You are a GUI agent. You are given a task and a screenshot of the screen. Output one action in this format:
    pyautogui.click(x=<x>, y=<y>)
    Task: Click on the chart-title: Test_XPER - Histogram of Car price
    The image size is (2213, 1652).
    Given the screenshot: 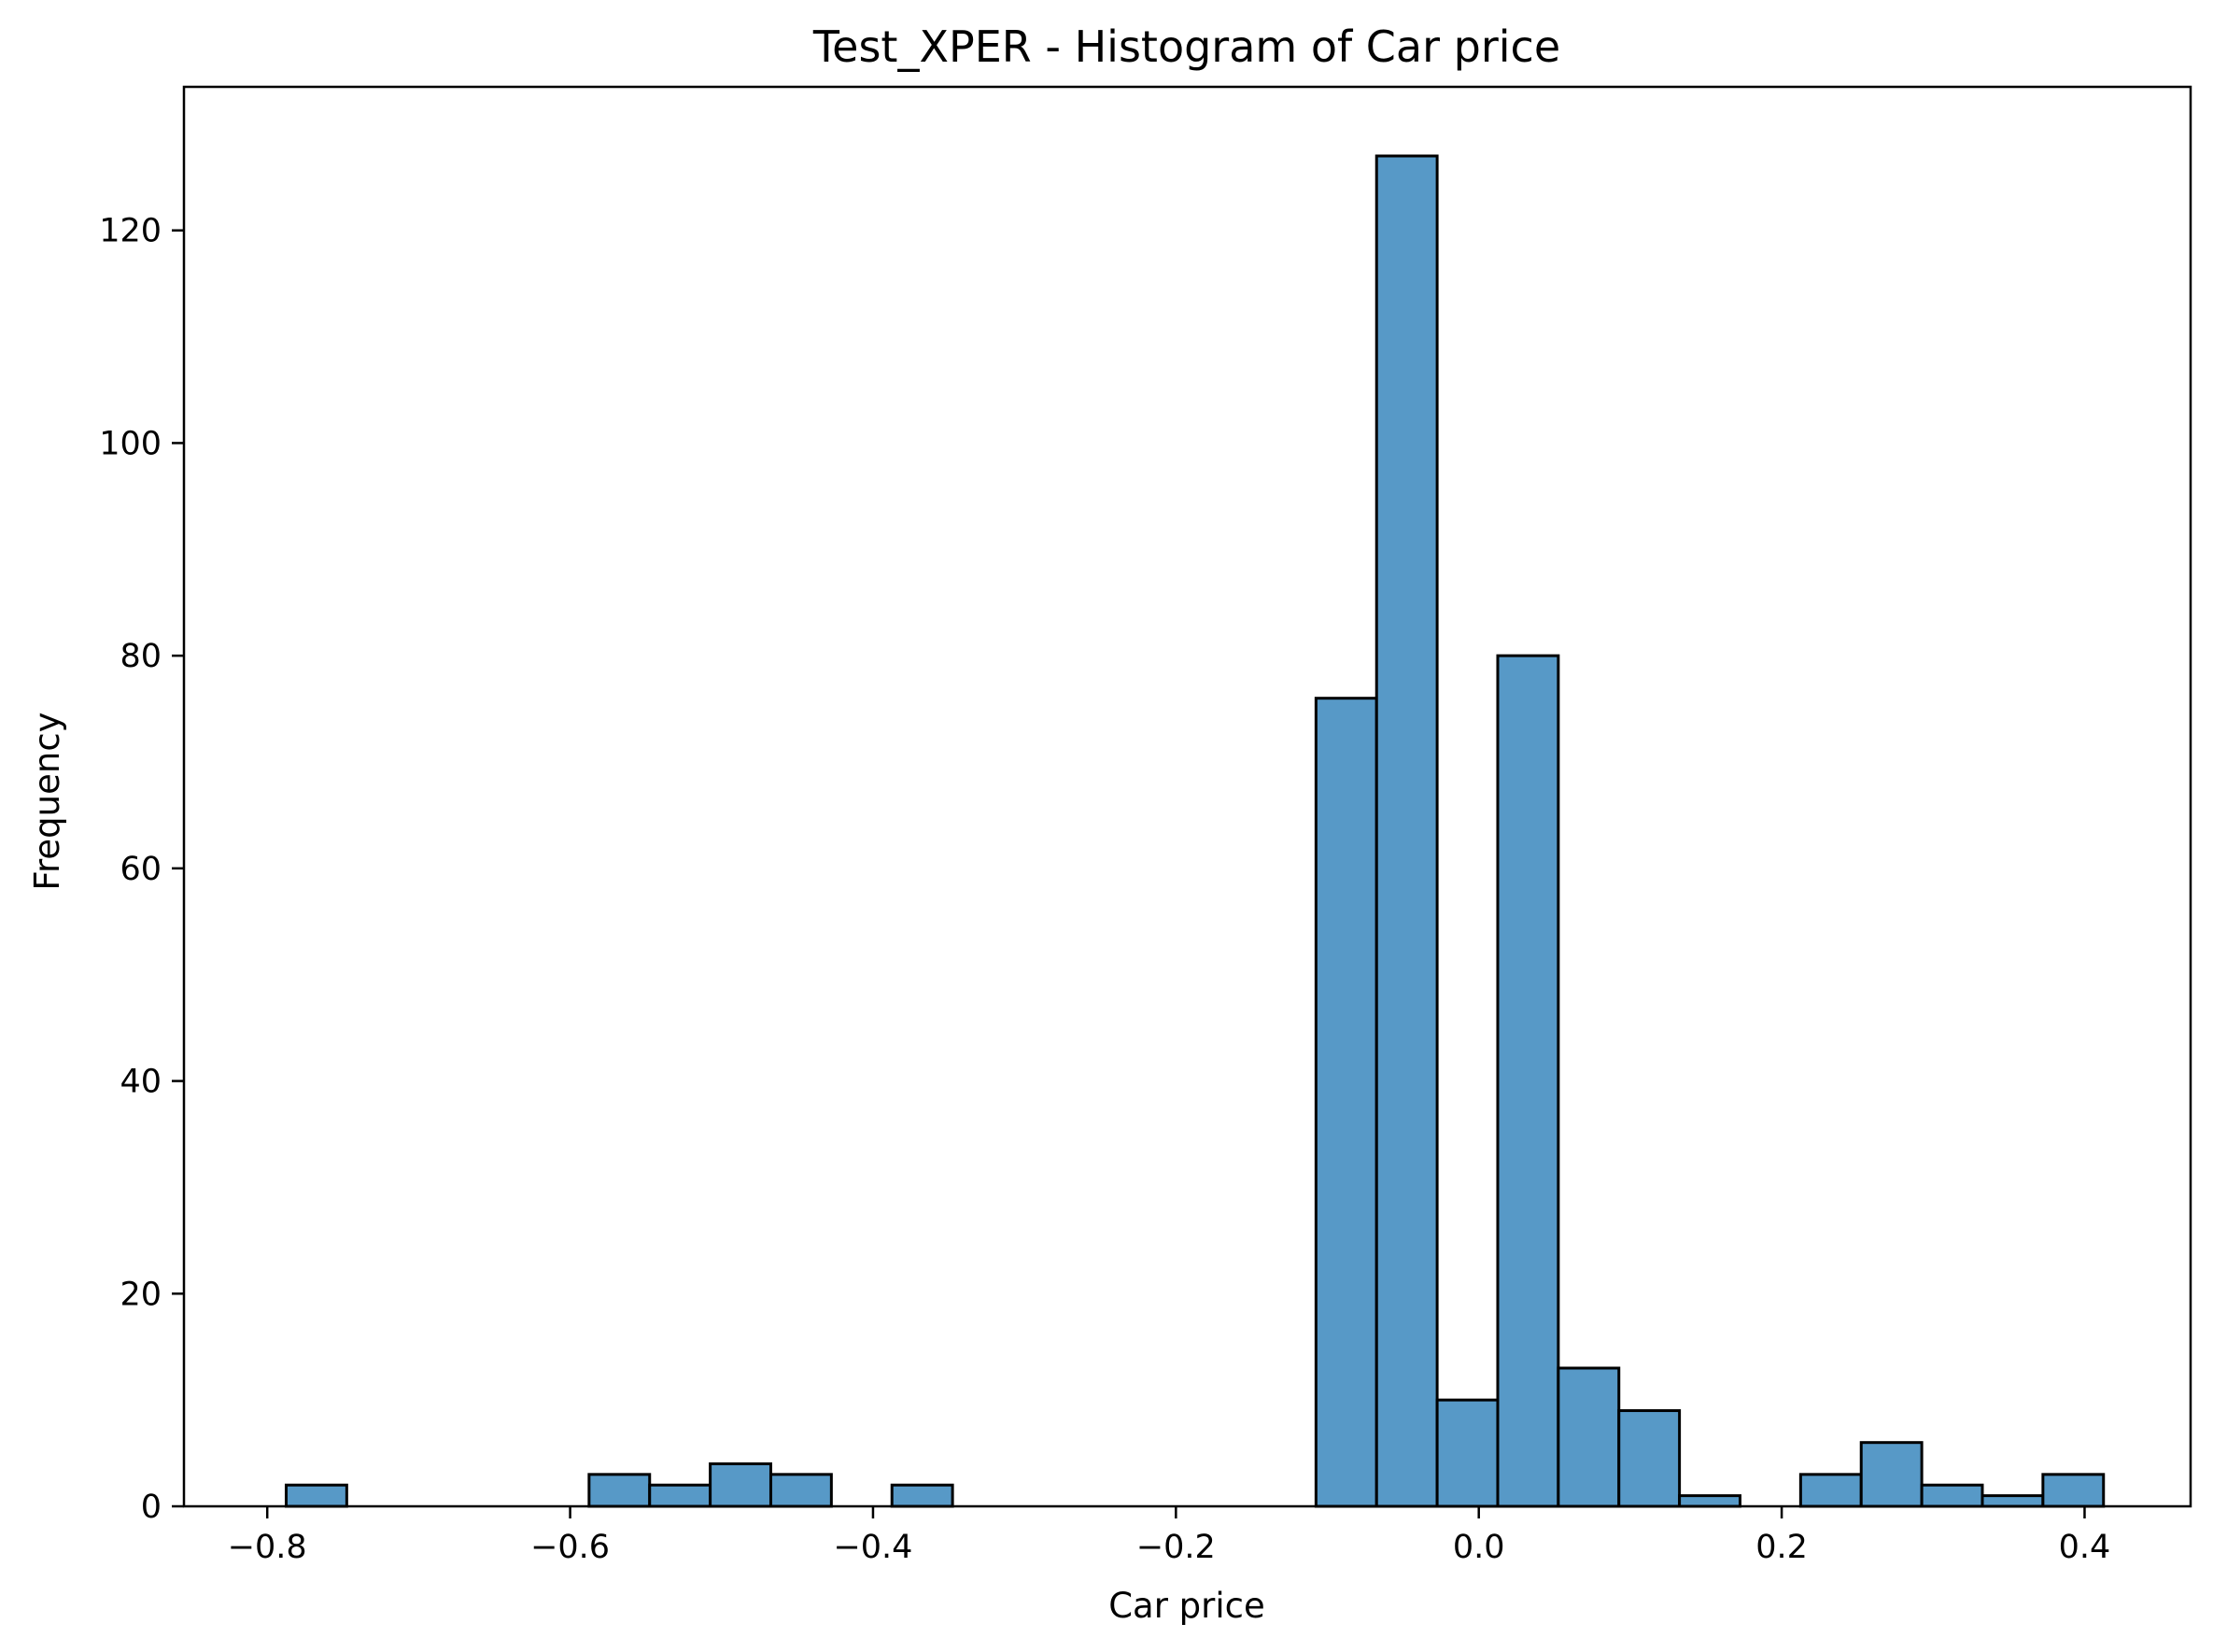 What is the action you would take?
    pyautogui.click(x=1186, y=46)
    